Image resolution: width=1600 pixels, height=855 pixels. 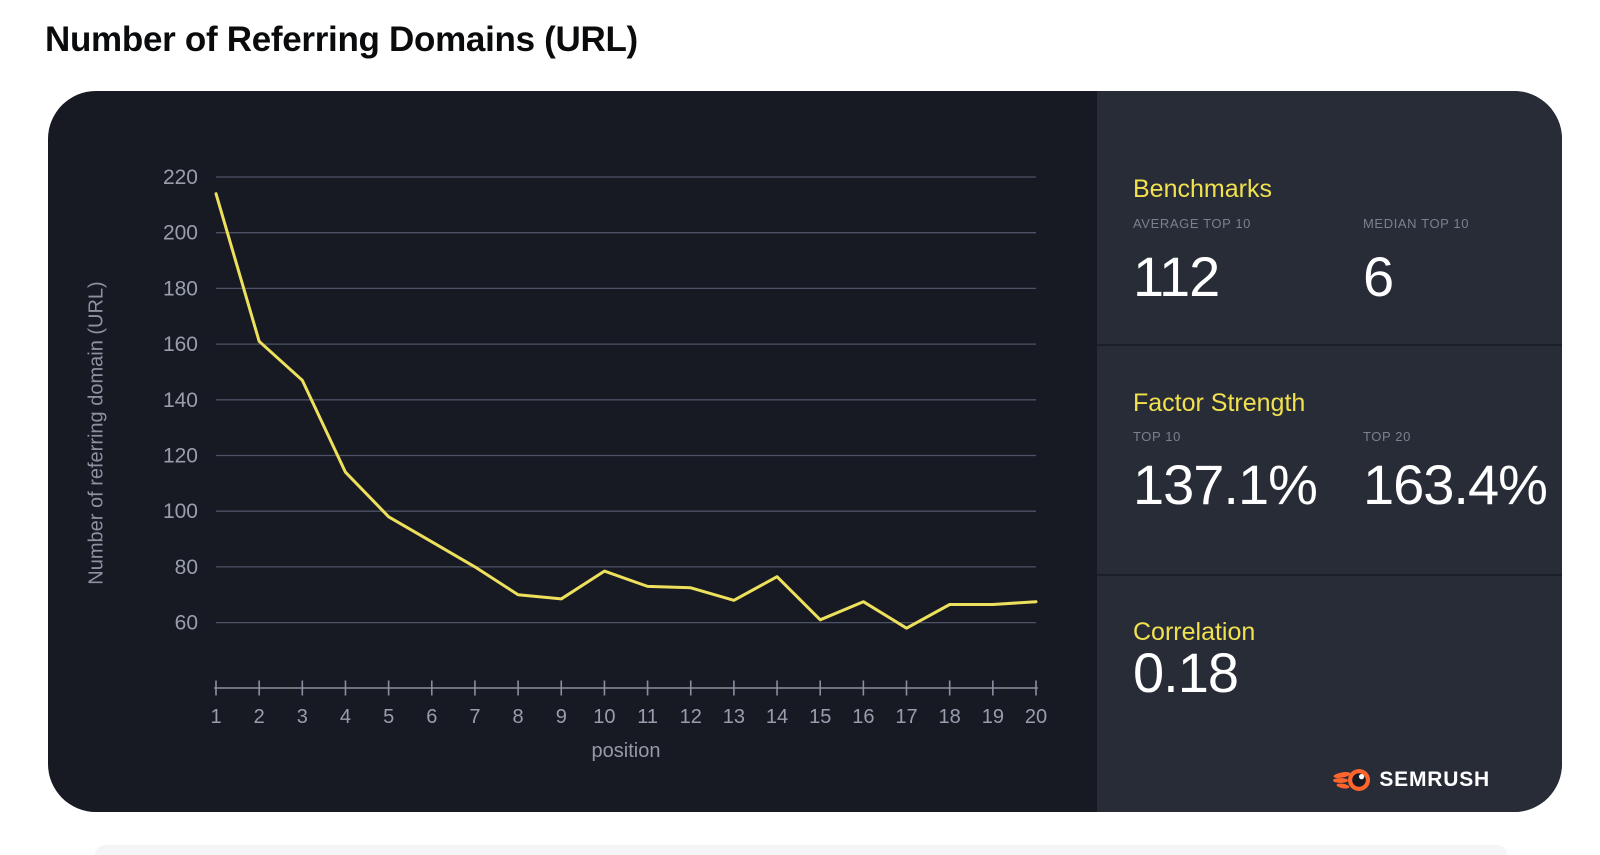 What do you see at coordinates (906, 717) in the screenshot?
I see `x-tick-label: 17` at bounding box center [906, 717].